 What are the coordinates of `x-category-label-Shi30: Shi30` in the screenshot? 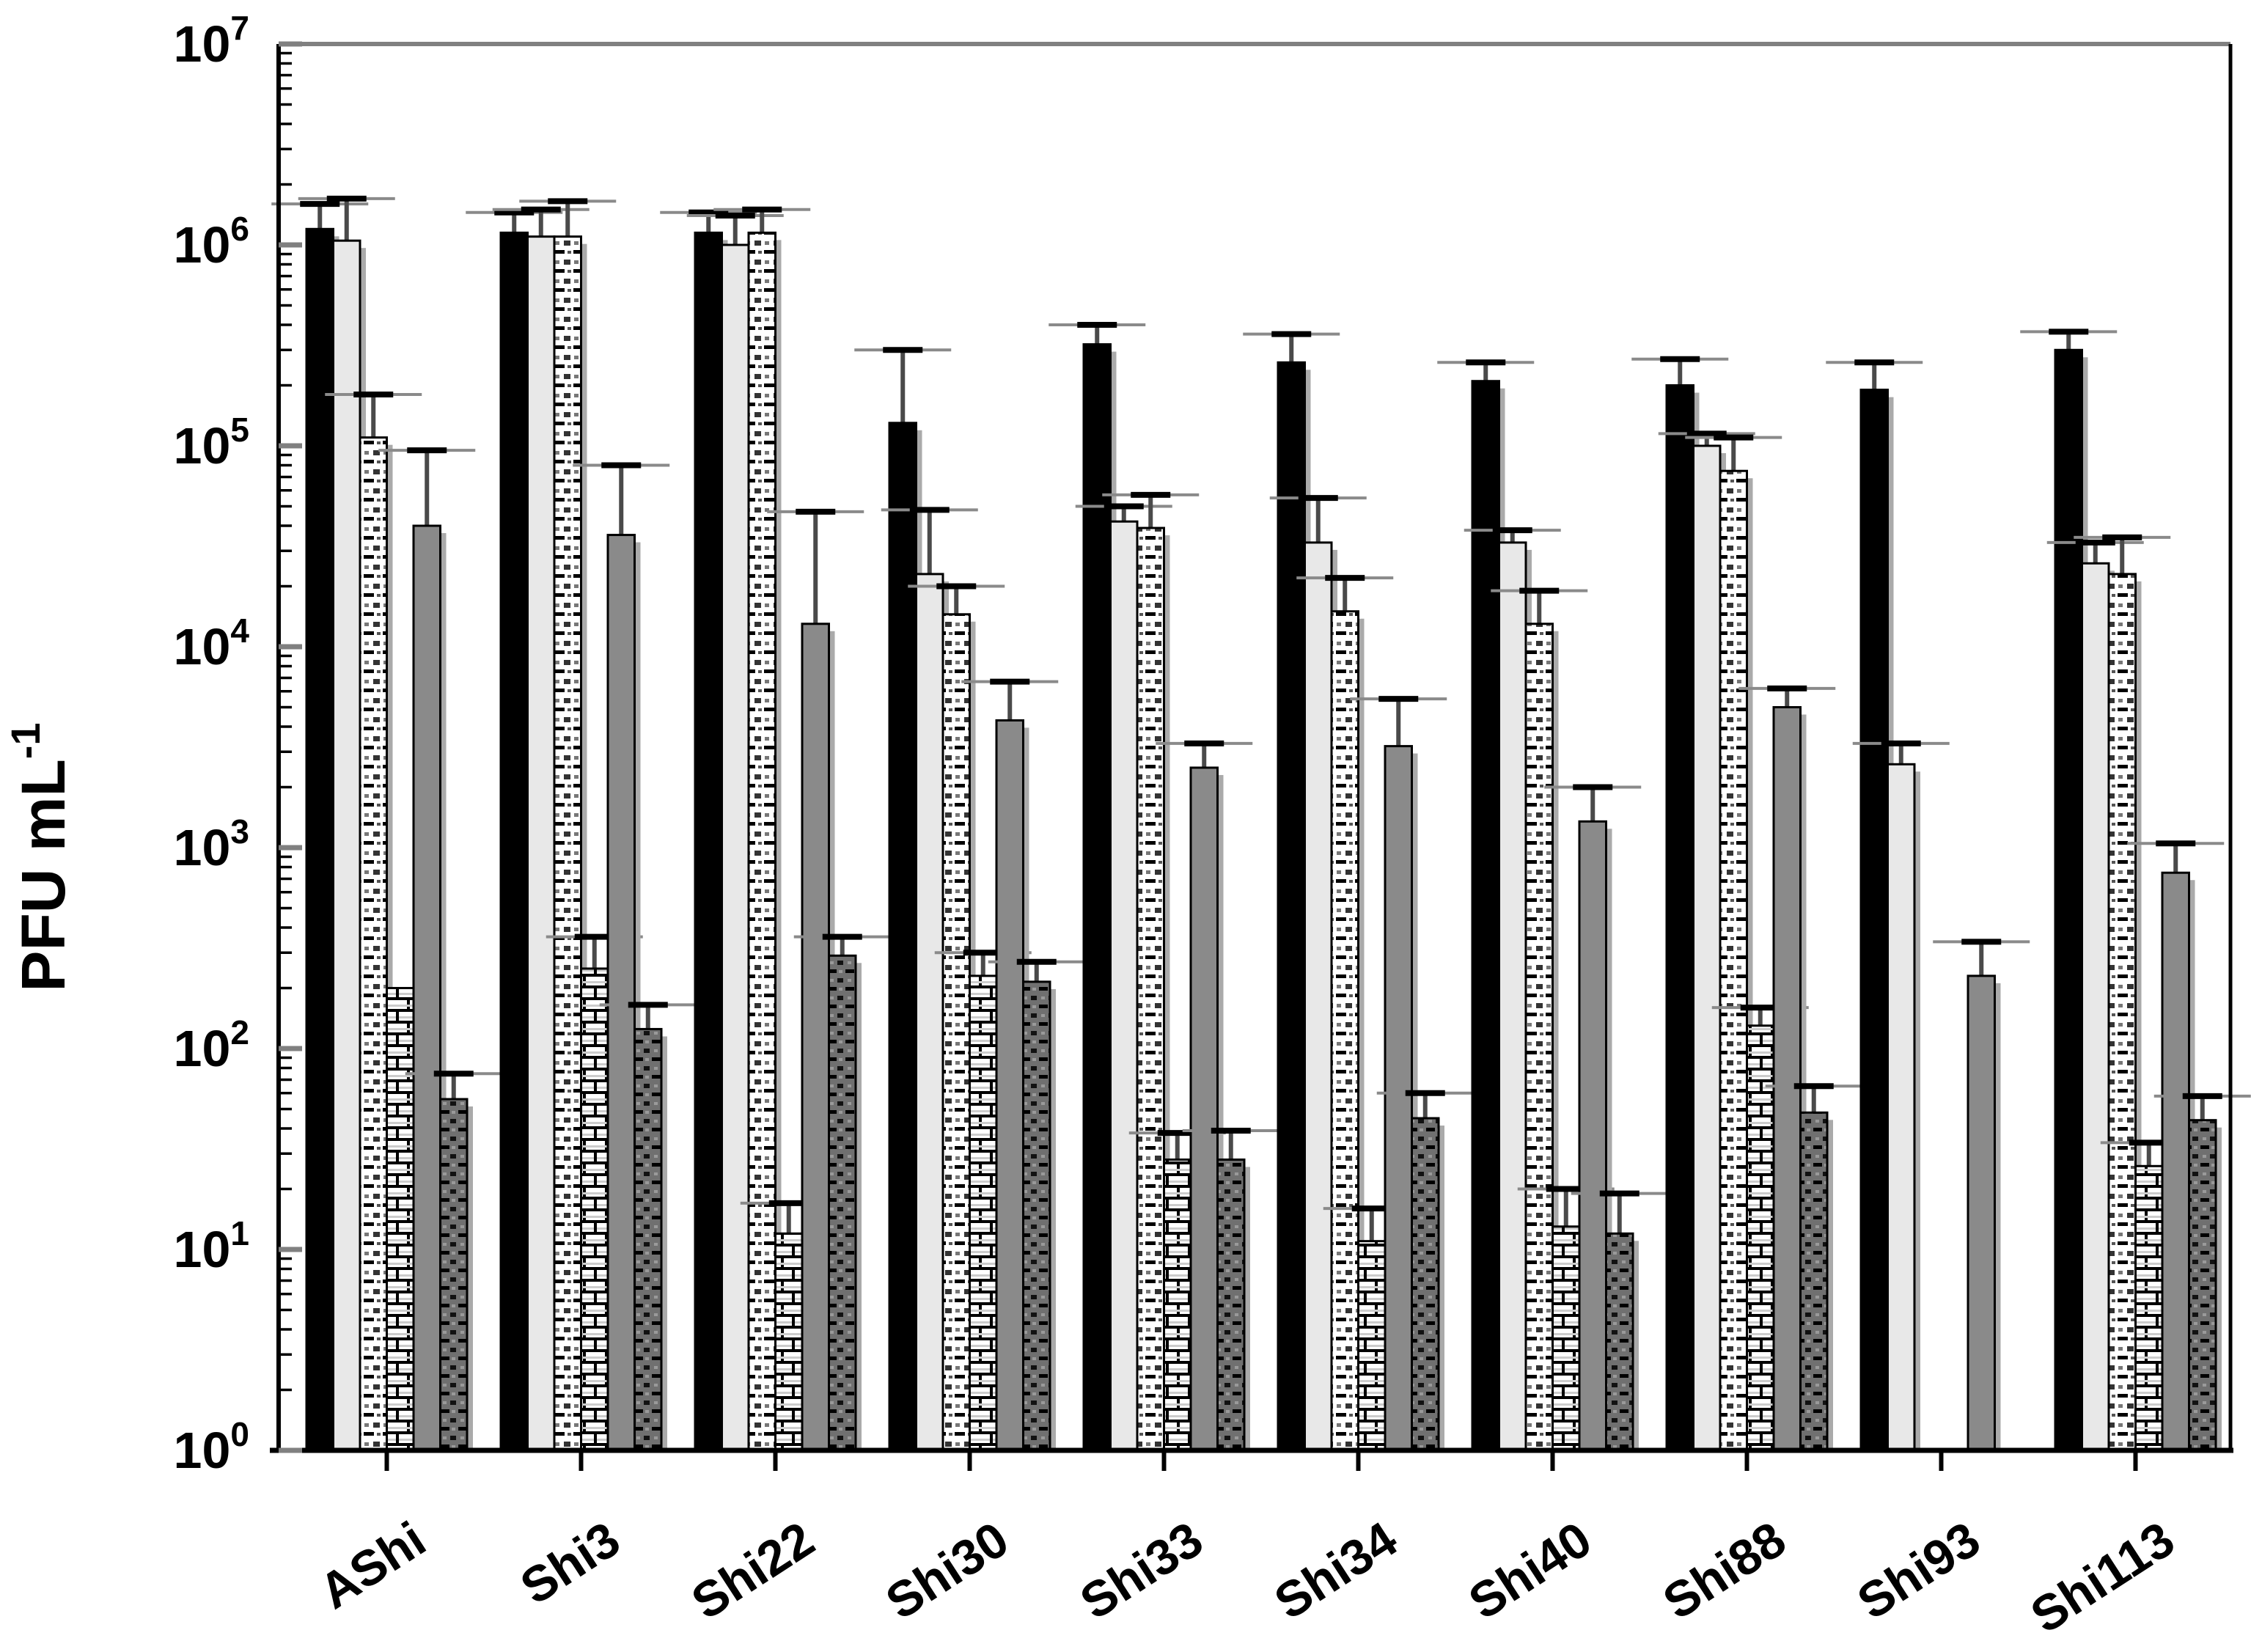 It's located at (947, 1571).